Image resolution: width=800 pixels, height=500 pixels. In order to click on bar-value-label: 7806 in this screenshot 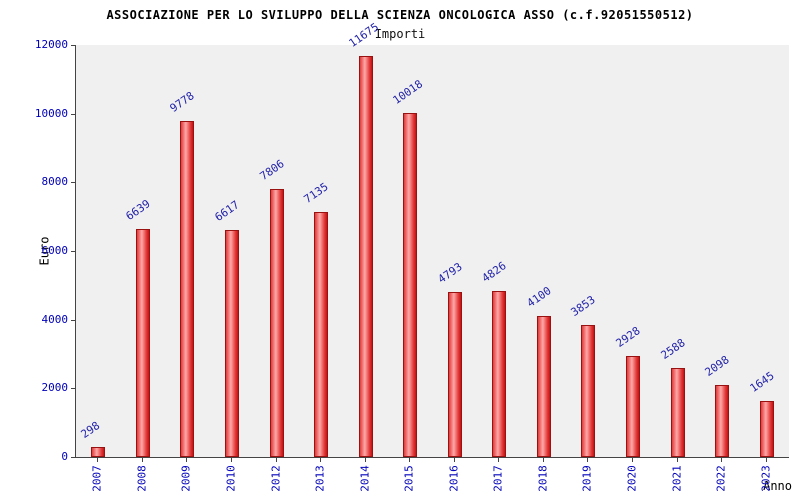, I will do `click(272, 170)`.